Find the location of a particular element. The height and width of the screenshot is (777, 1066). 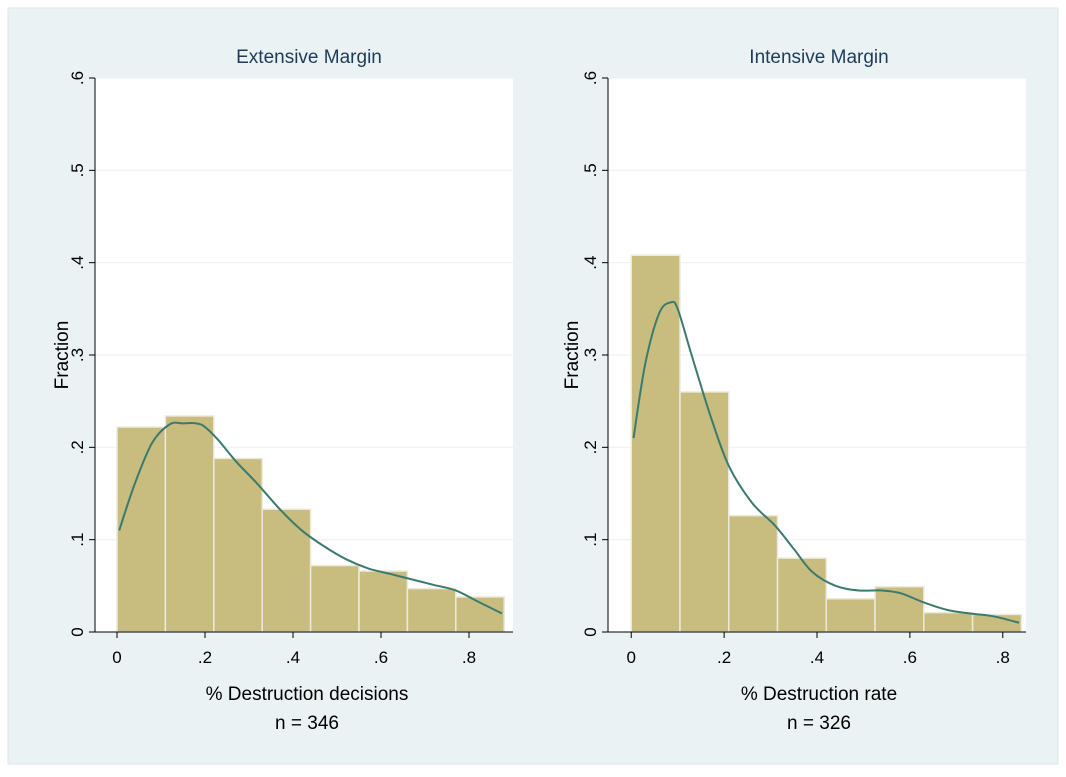

panel-title: Intensive Margin is located at coordinates (818, 57).